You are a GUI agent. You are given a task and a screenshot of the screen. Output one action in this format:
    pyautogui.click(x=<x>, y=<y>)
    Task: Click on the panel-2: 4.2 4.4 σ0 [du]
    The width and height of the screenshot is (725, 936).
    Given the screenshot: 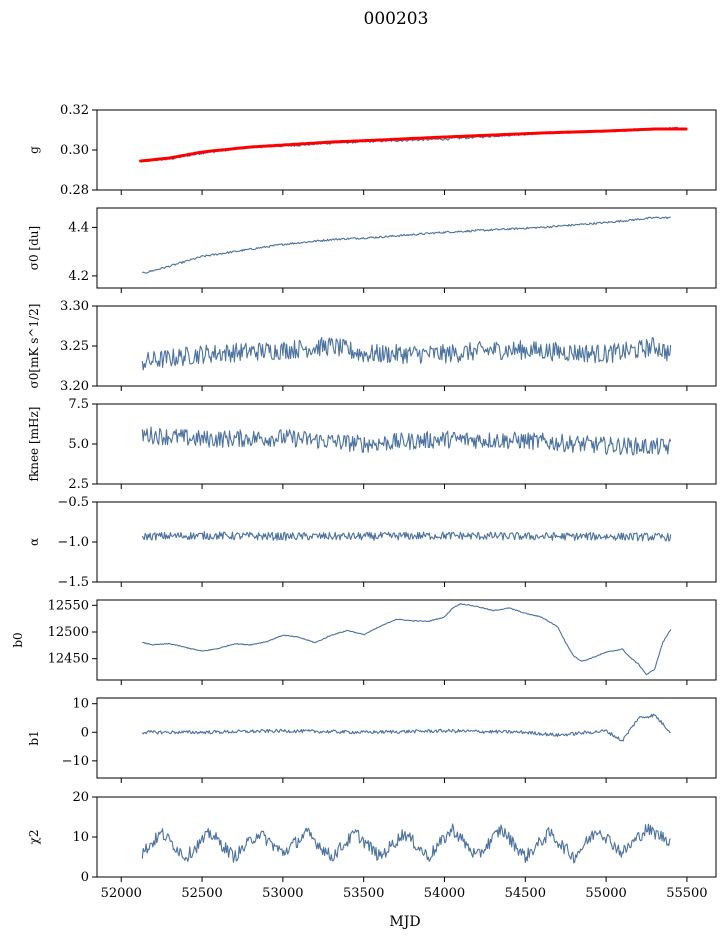 What is the action you would take?
    pyautogui.click(x=372, y=250)
    